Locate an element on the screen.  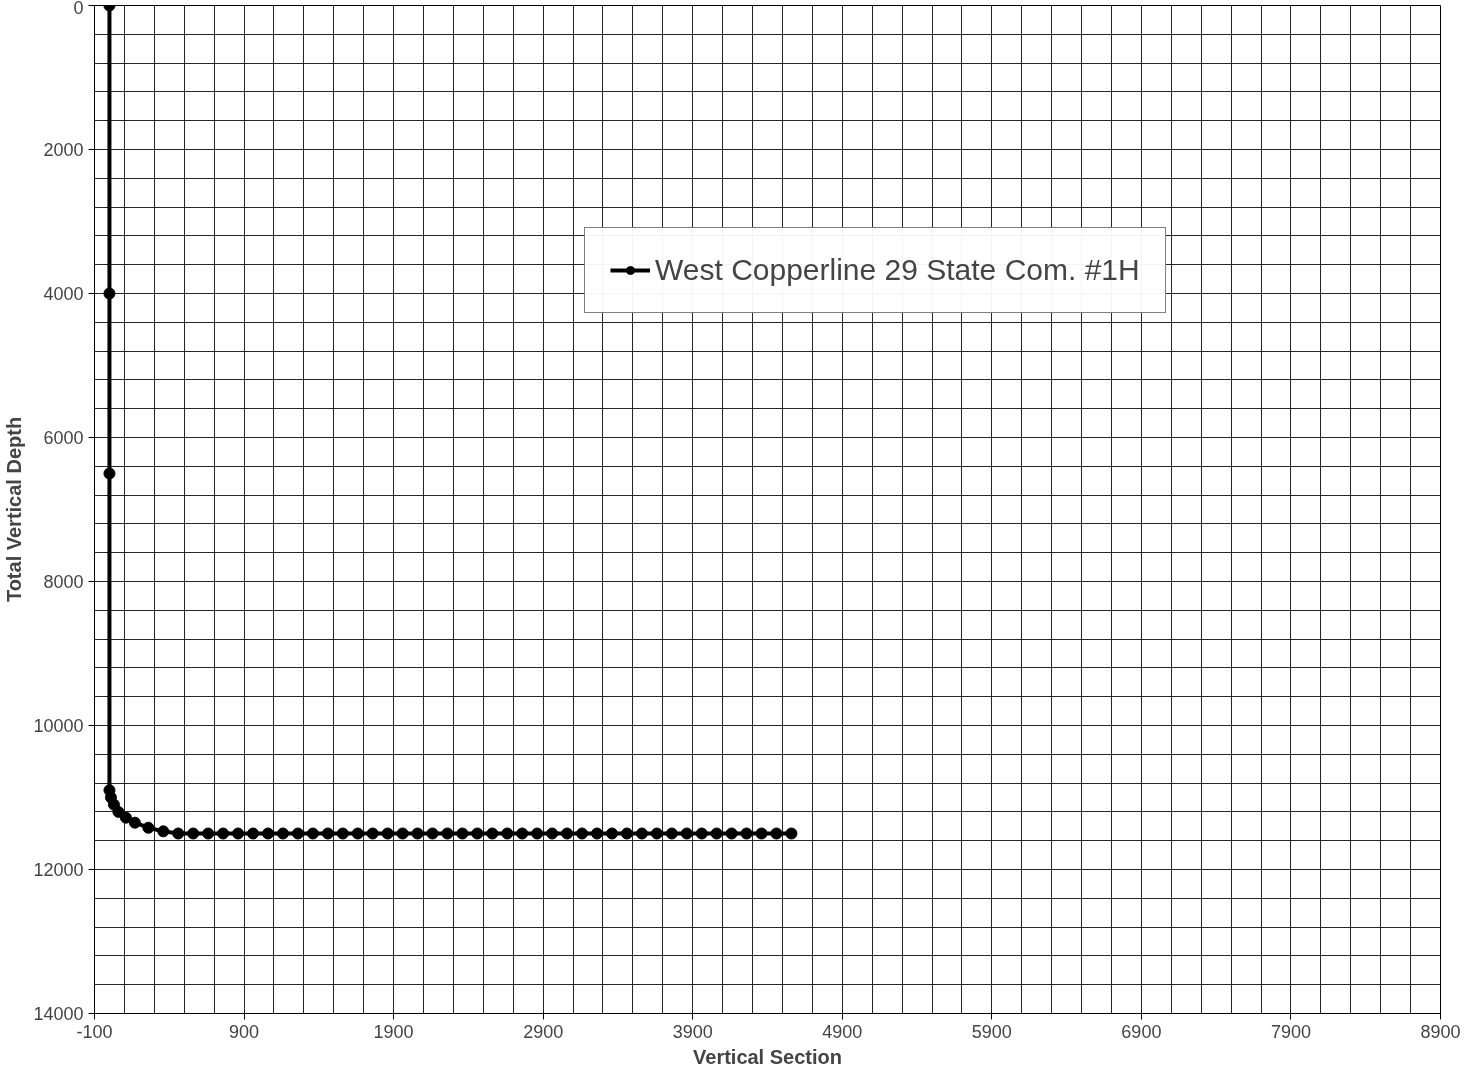
x-tick-label: 8900 is located at coordinates (1440, 1031).